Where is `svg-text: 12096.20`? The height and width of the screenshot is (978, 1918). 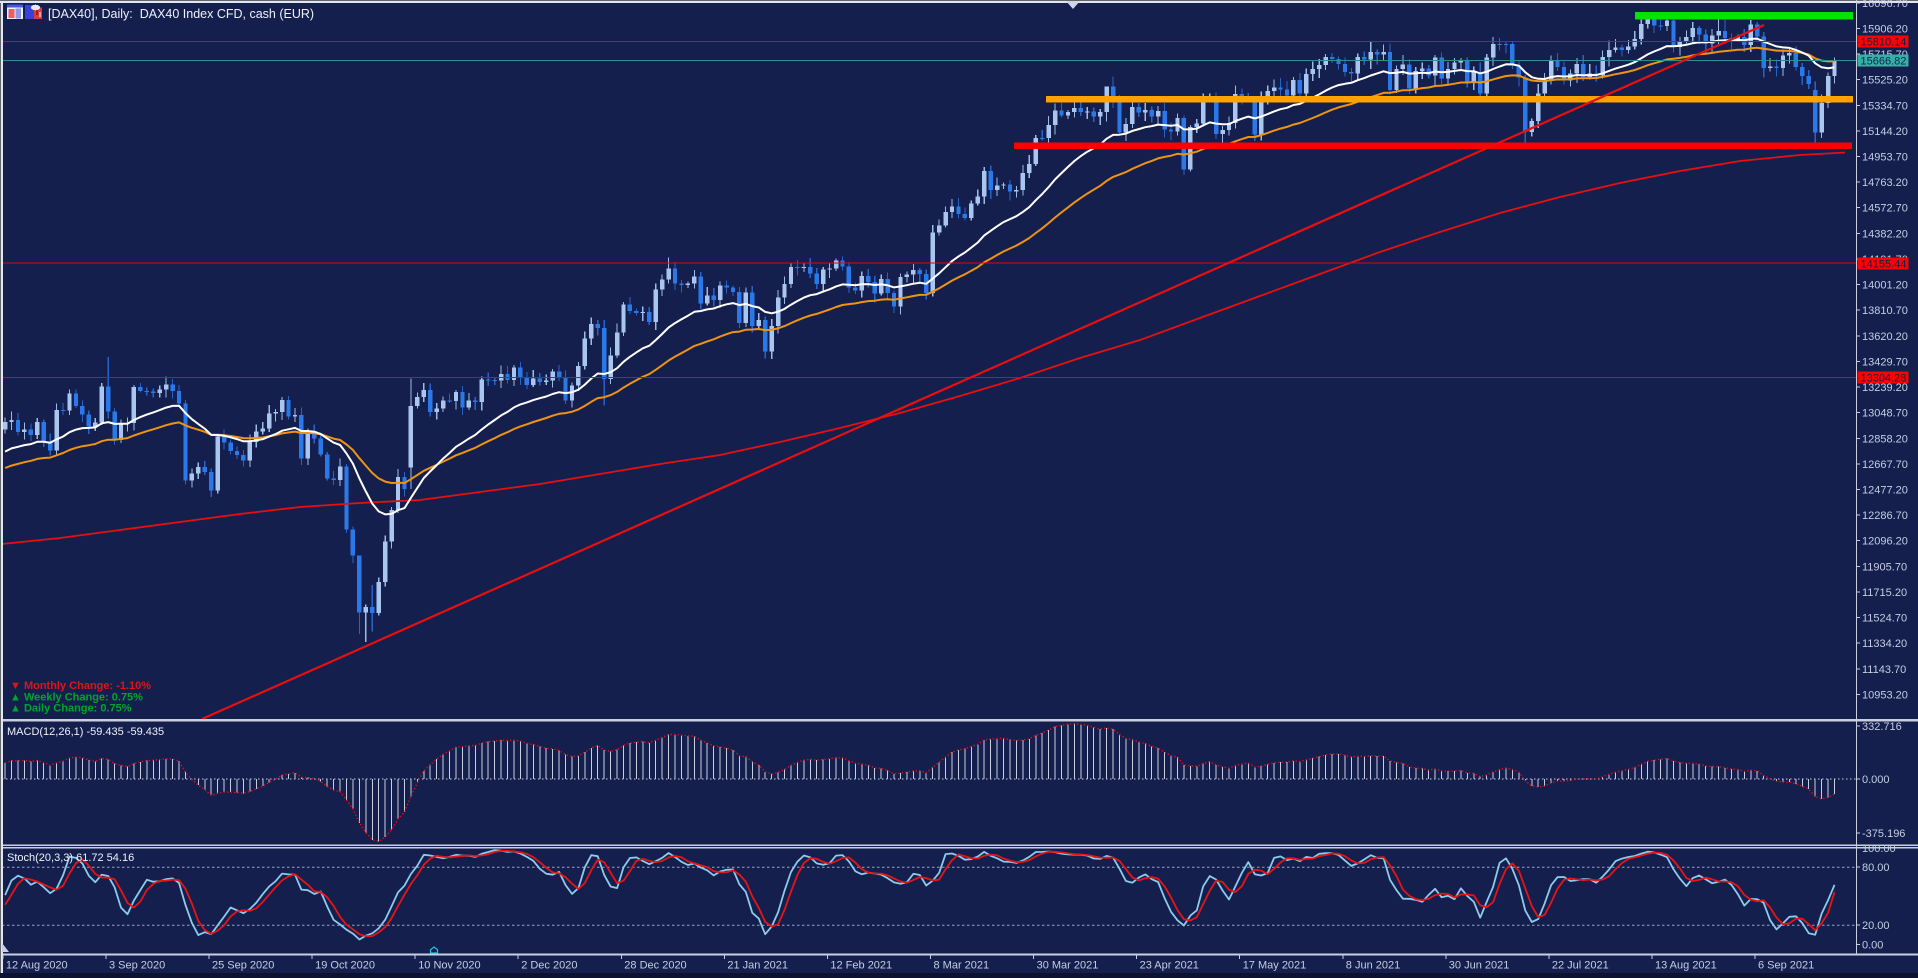 svg-text: 12096.20 is located at coordinates (1885, 542).